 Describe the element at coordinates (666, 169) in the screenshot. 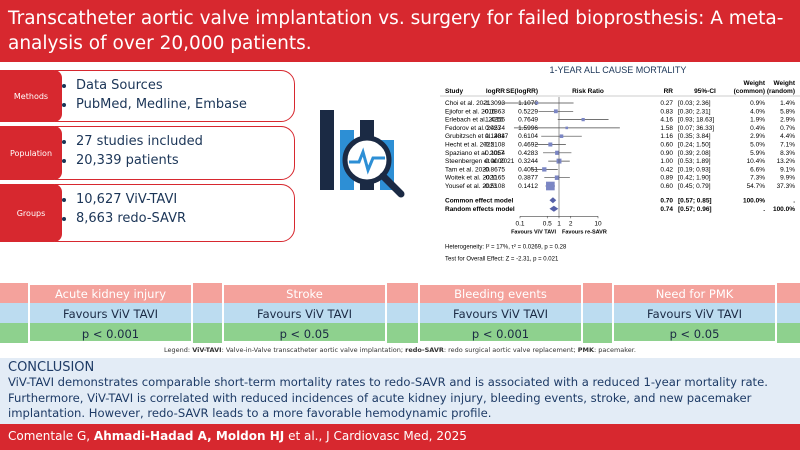

I see `cell: 0.42` at that location.